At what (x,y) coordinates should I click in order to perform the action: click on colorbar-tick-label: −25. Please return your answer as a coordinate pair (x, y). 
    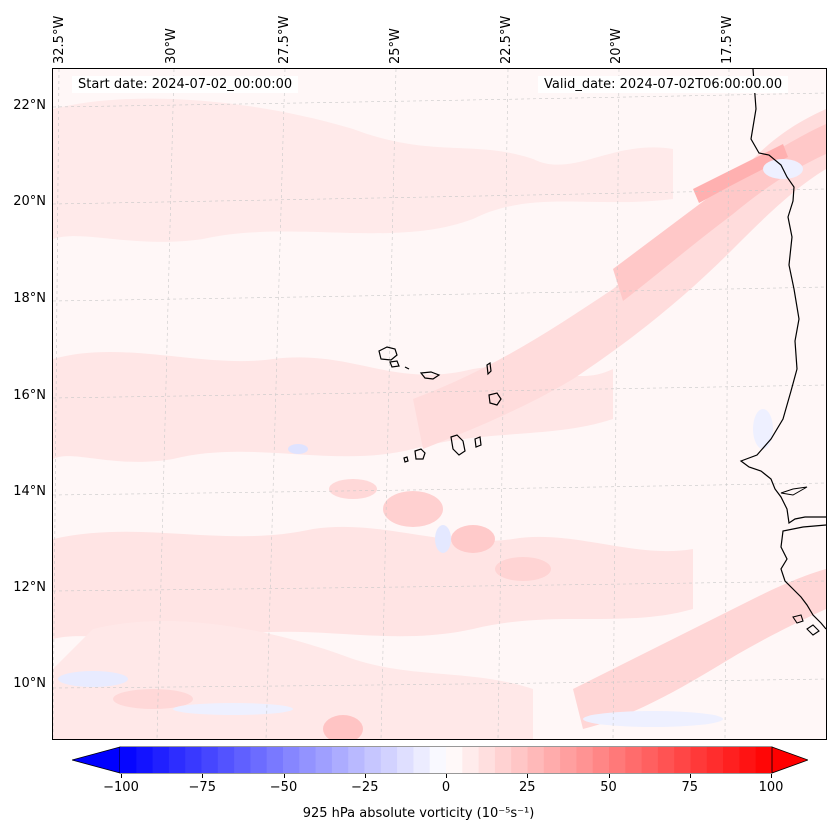
    Looking at the image, I should click on (365, 787).